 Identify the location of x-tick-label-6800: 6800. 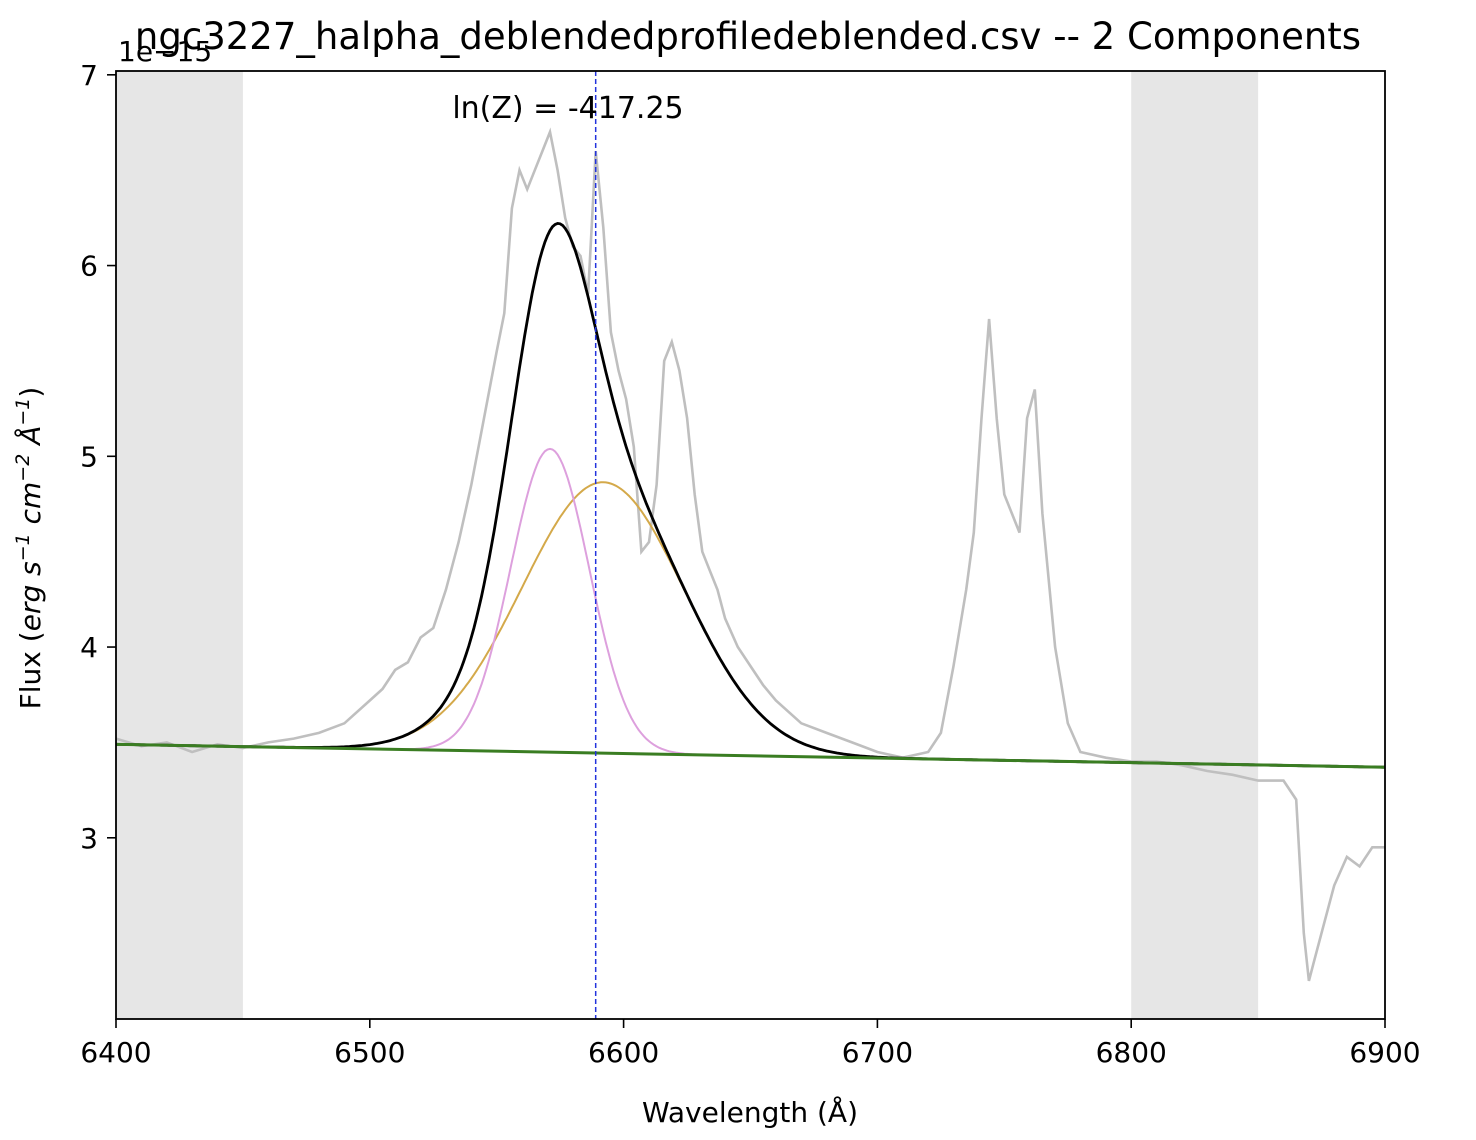
(1131, 1052).